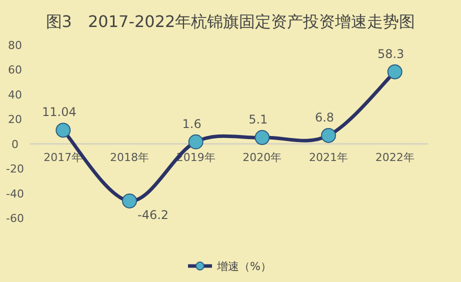  I want to click on data-label: 6.8, so click(324, 117).